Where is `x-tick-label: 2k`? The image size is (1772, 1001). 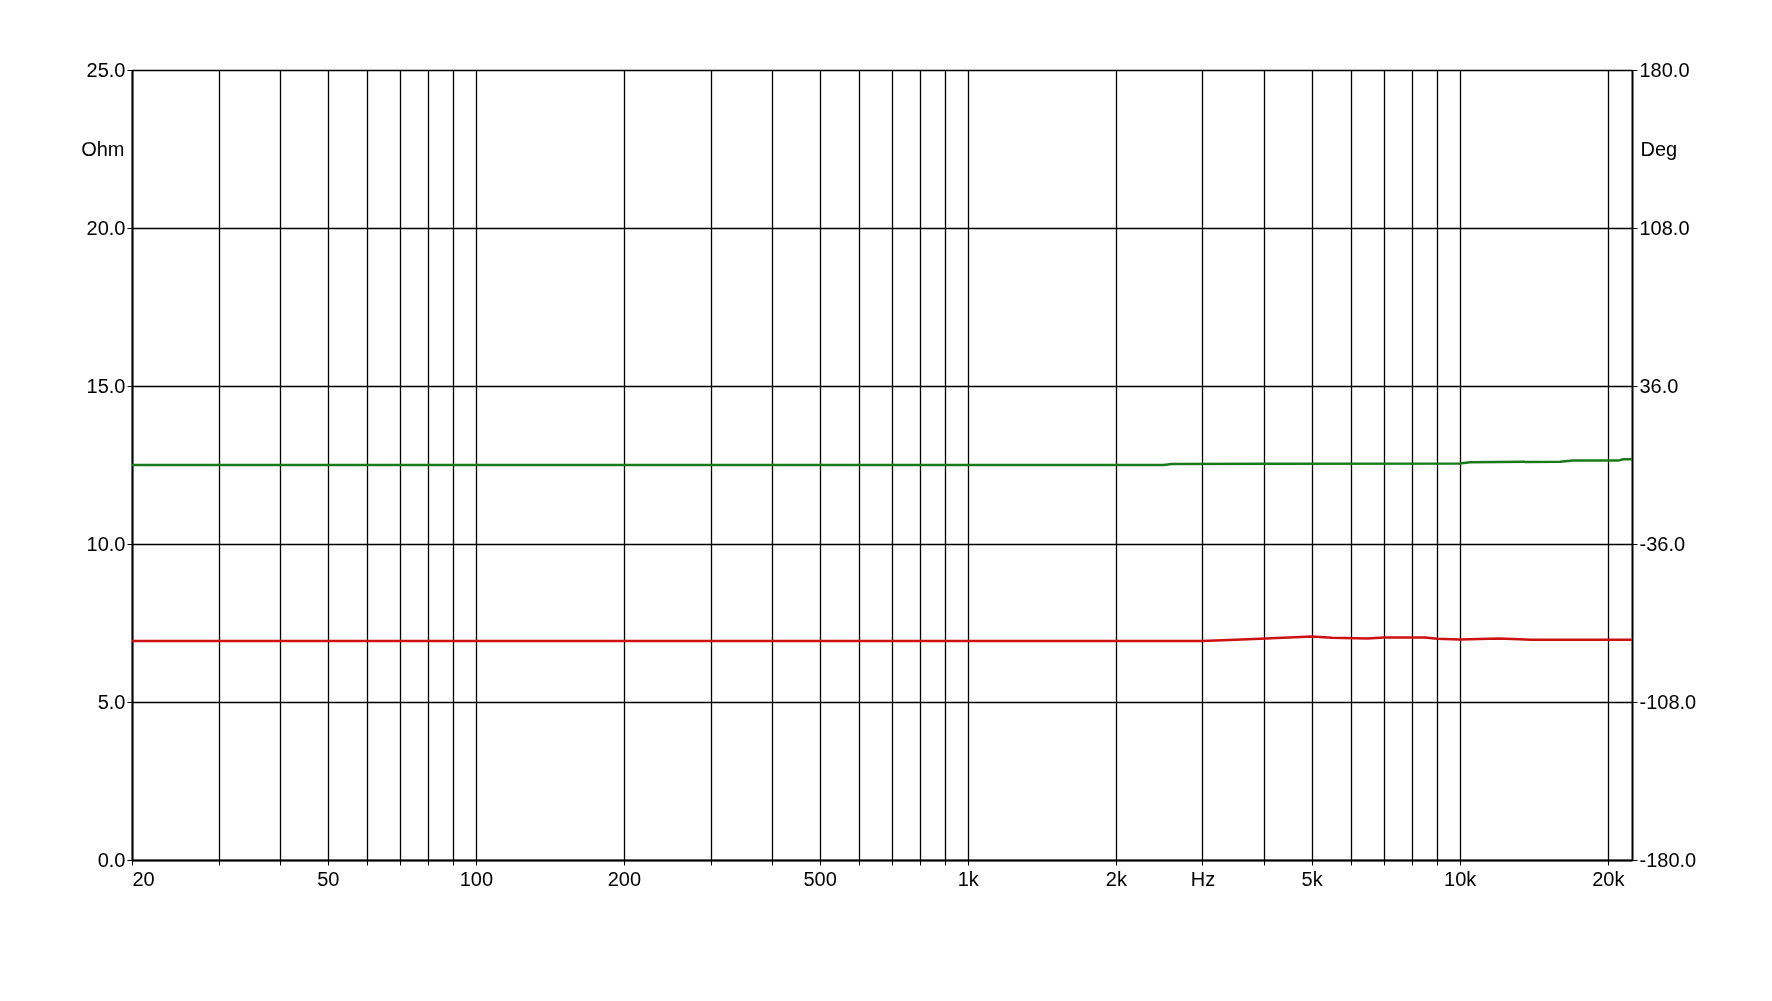 x-tick-label: 2k is located at coordinates (1116, 878).